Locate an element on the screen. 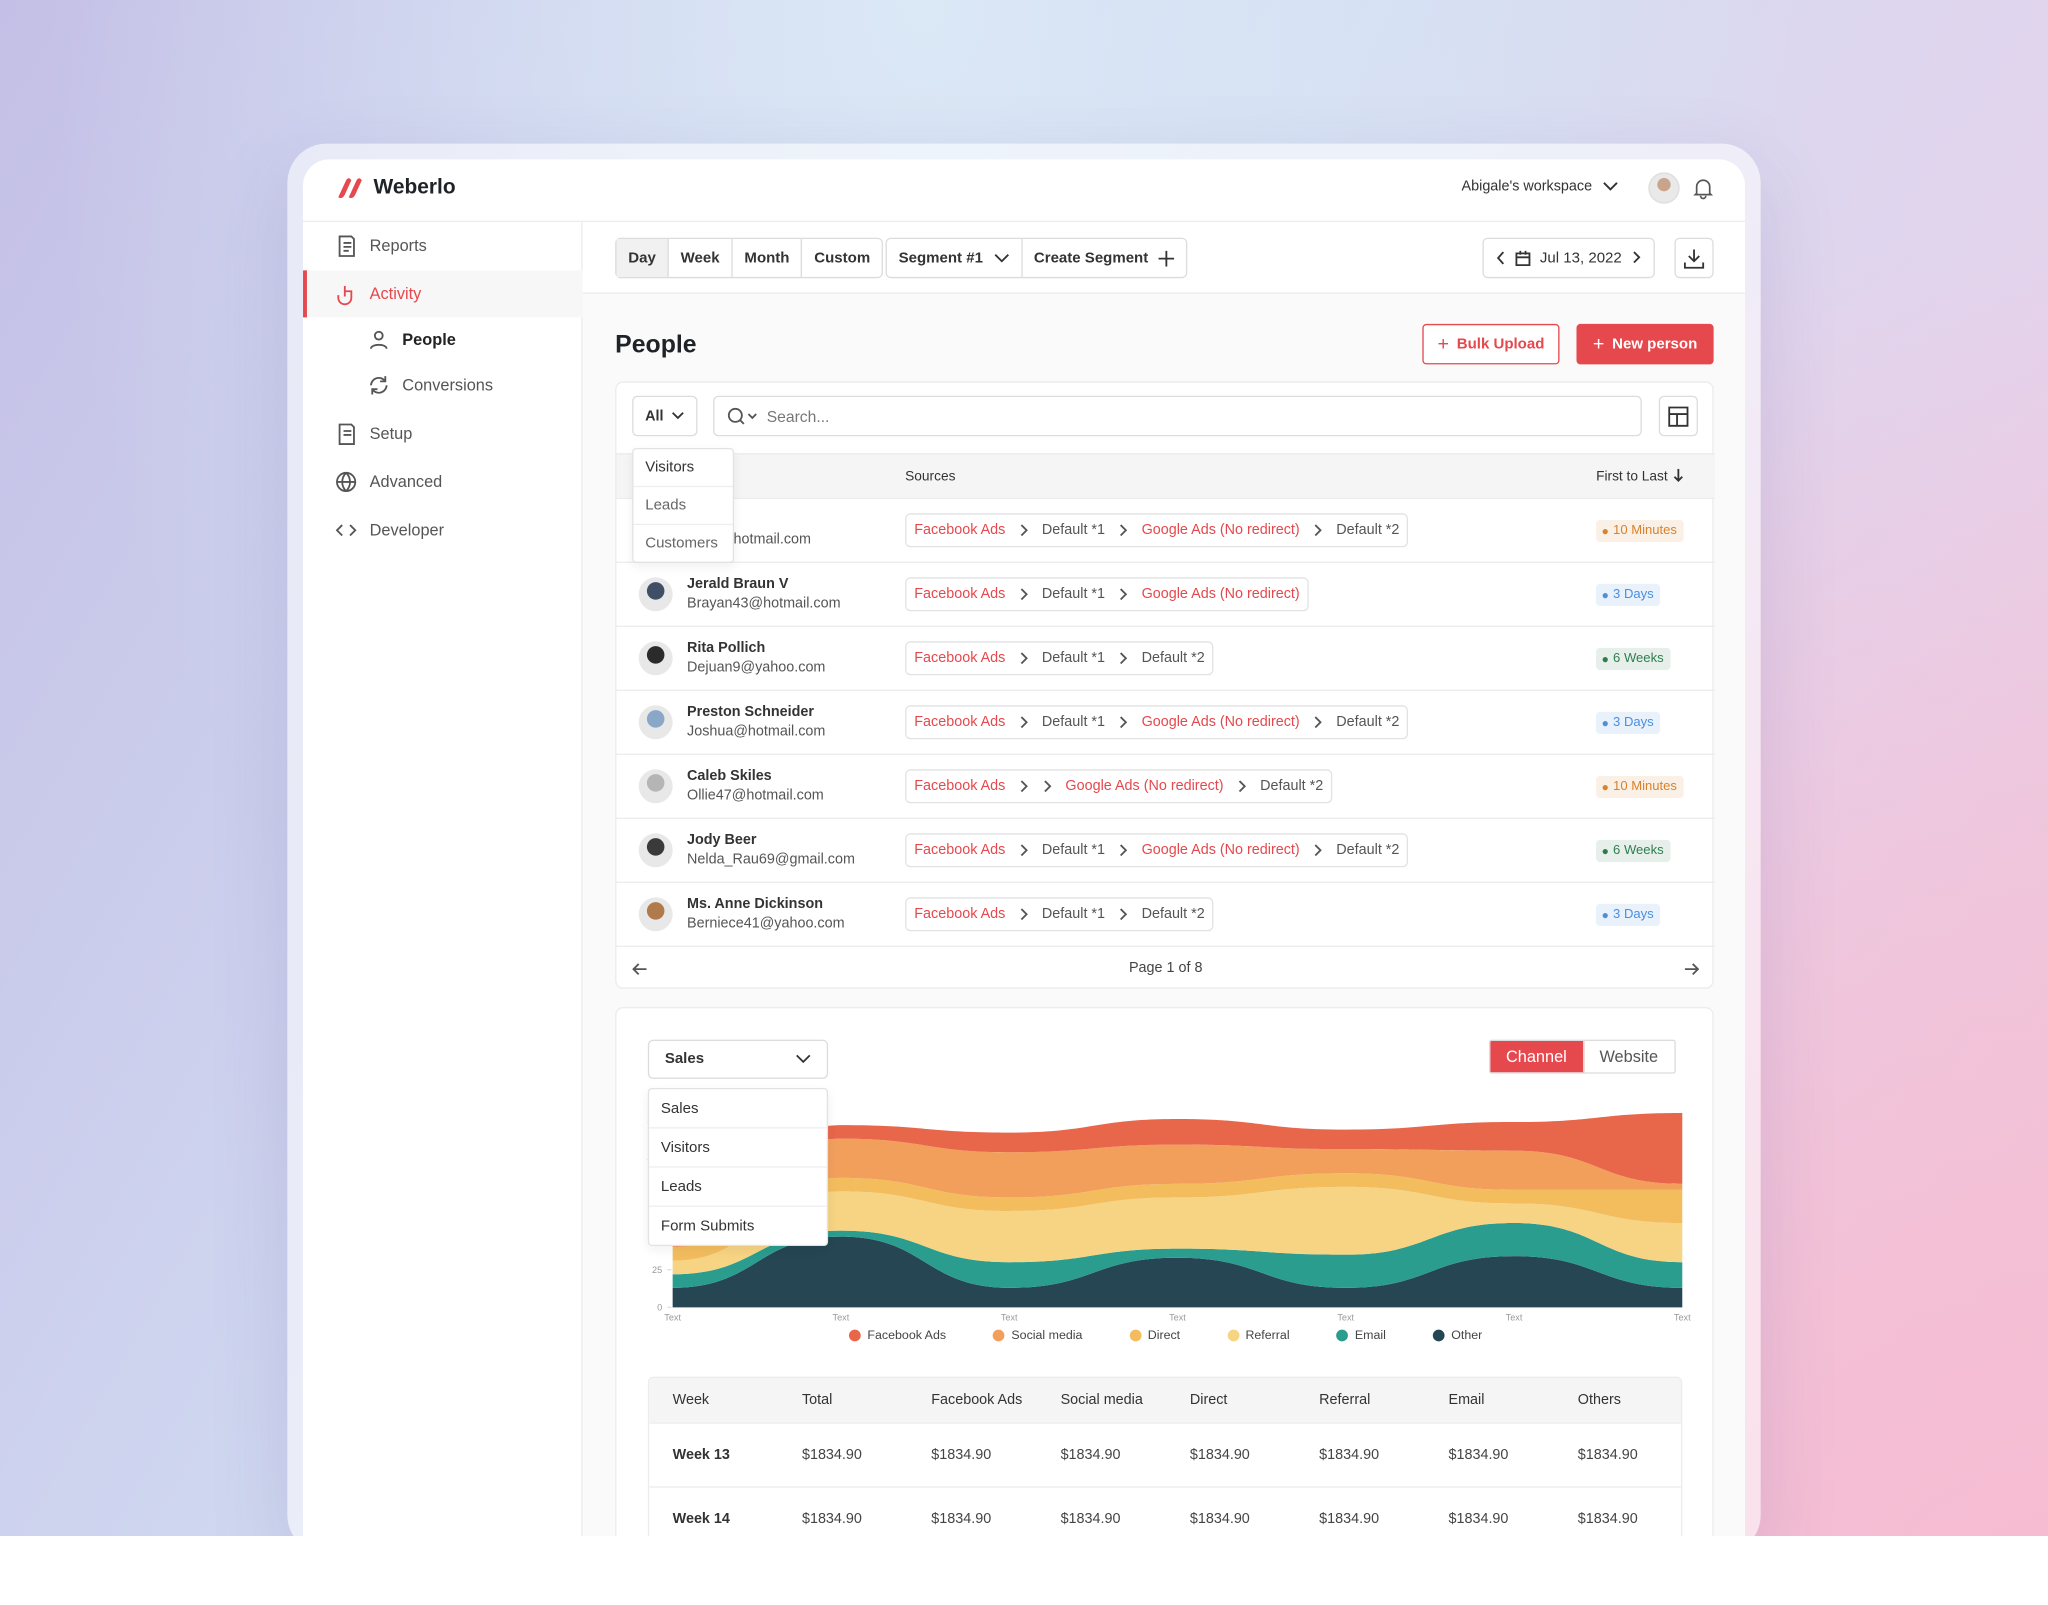  area is located at coordinates (1177, 1230).